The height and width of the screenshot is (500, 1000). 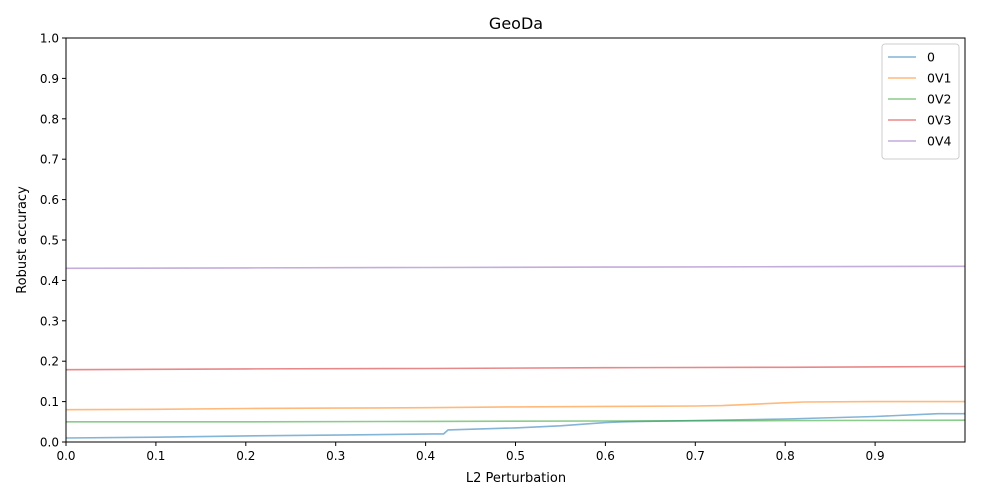 What do you see at coordinates (49, 200) in the screenshot?
I see `y-tick-label: 0.6` at bounding box center [49, 200].